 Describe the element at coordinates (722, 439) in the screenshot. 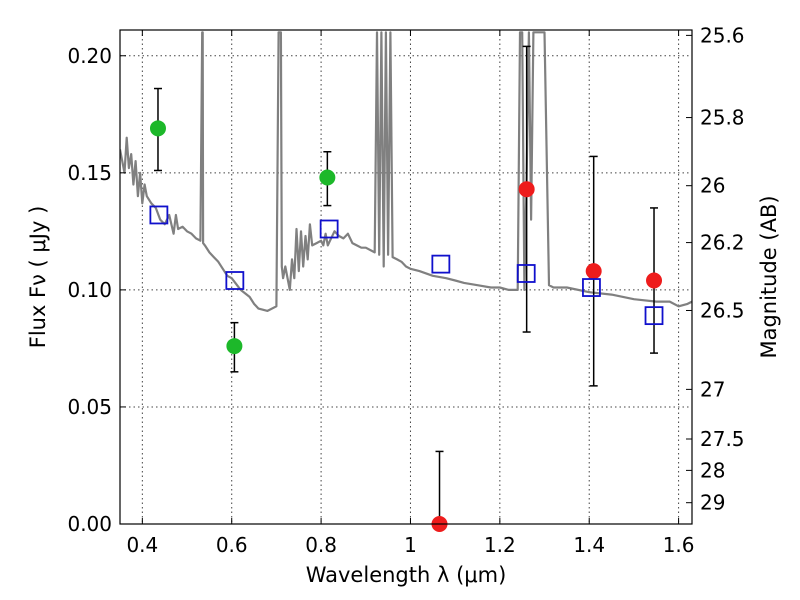

I see `y2-tick-label: 27.5` at that location.